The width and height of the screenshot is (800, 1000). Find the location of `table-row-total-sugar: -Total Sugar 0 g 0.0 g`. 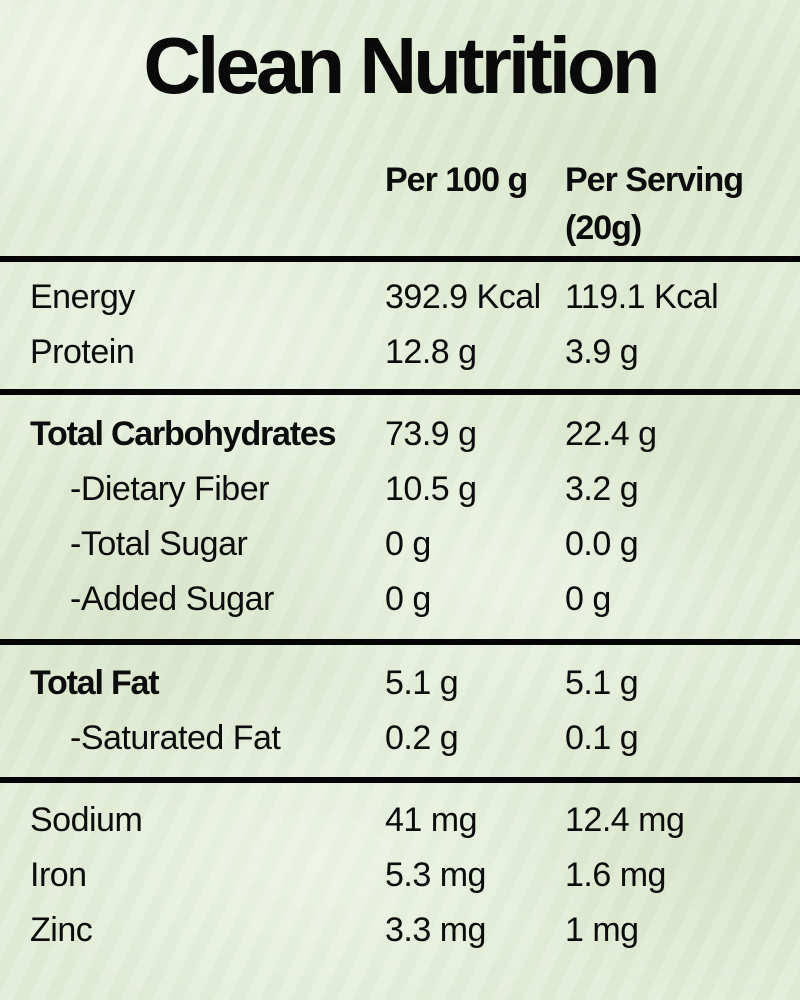

table-row-total-sugar: -Total Sugar 0 g 0.0 g is located at coordinates (400, 544).